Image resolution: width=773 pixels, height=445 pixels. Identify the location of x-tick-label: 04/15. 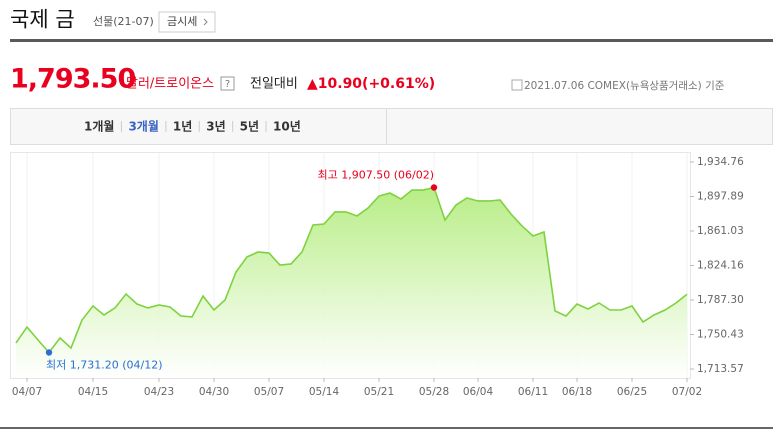
(93, 392).